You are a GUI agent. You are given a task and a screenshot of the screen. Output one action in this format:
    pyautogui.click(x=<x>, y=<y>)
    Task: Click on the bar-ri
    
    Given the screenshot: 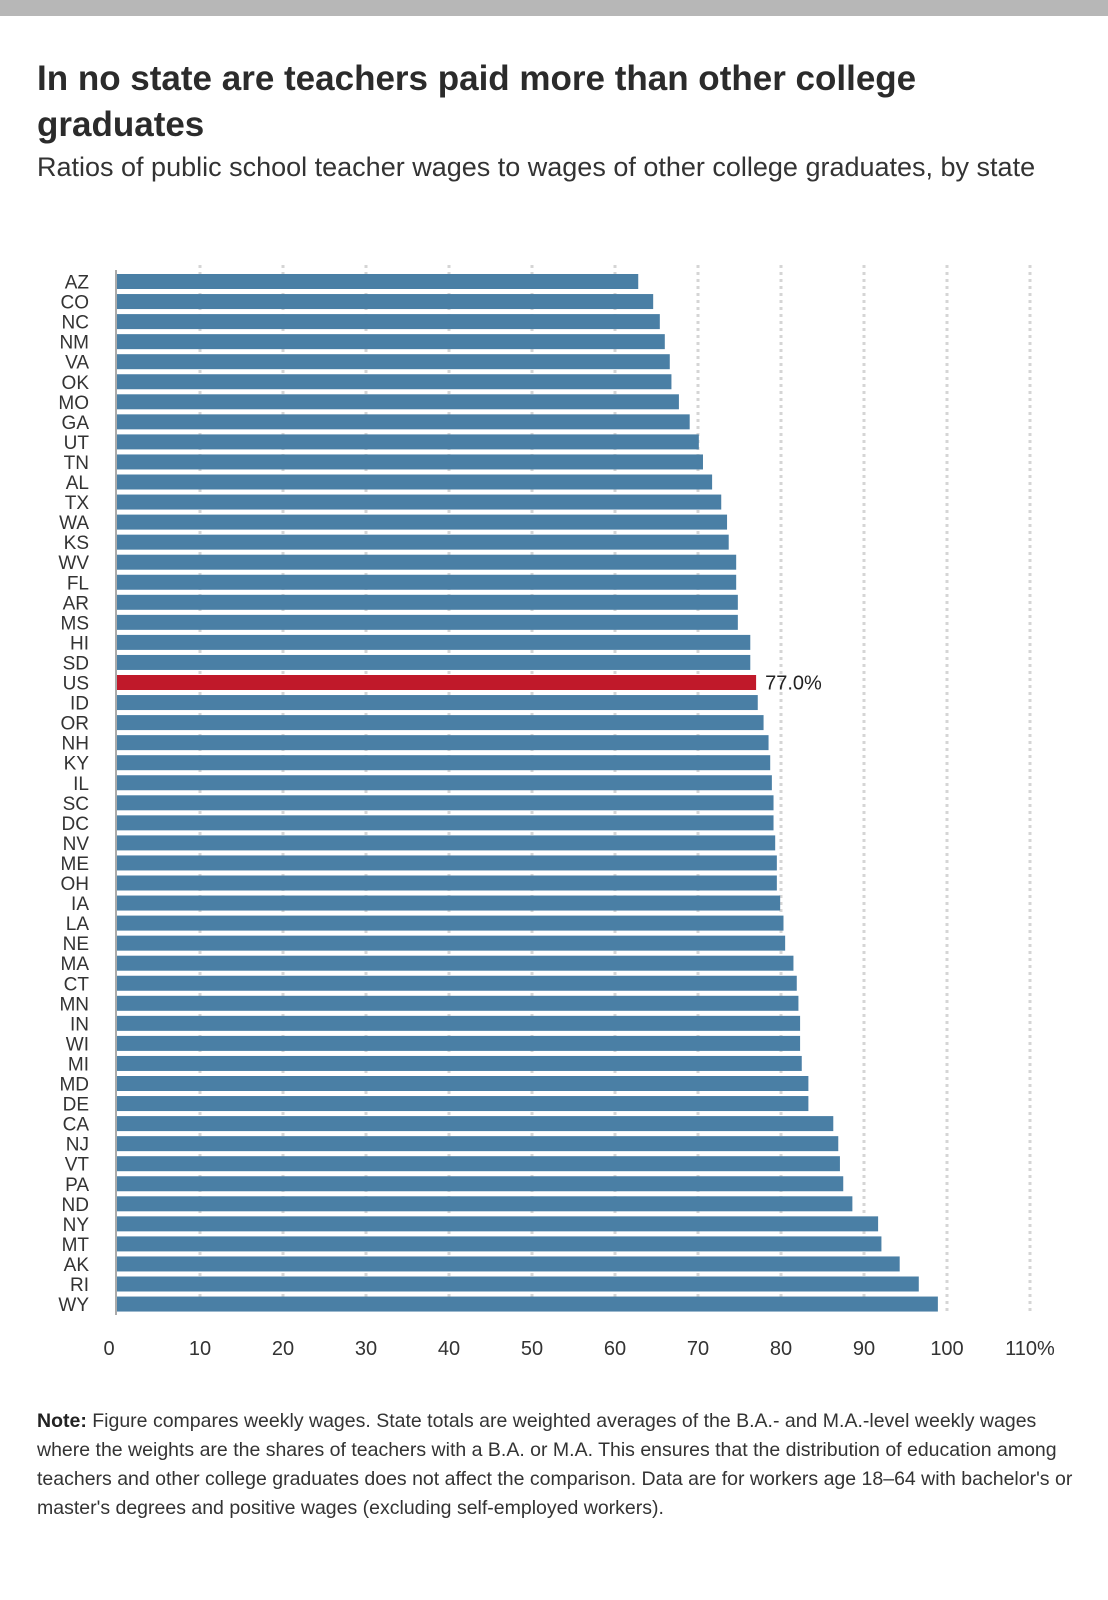 What is the action you would take?
    pyautogui.click(x=518, y=1284)
    